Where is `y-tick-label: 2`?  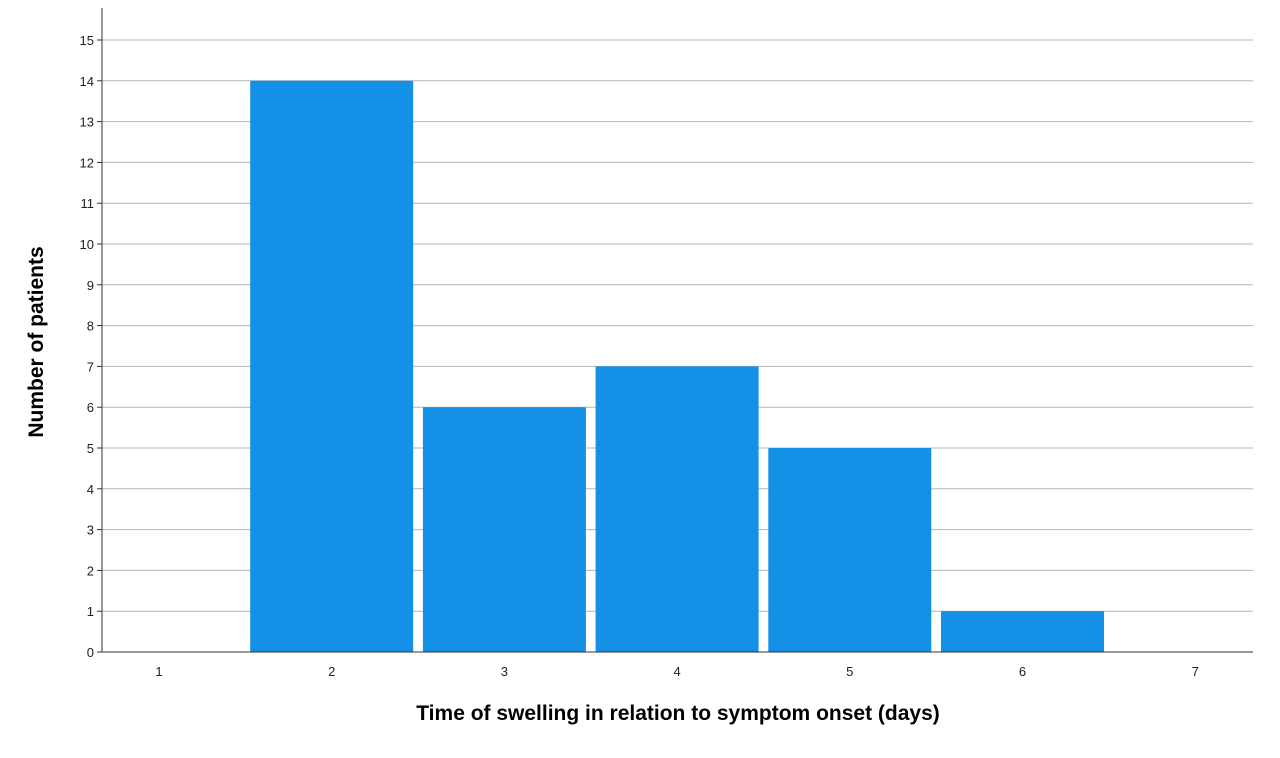
y-tick-label: 2 is located at coordinates (90, 570).